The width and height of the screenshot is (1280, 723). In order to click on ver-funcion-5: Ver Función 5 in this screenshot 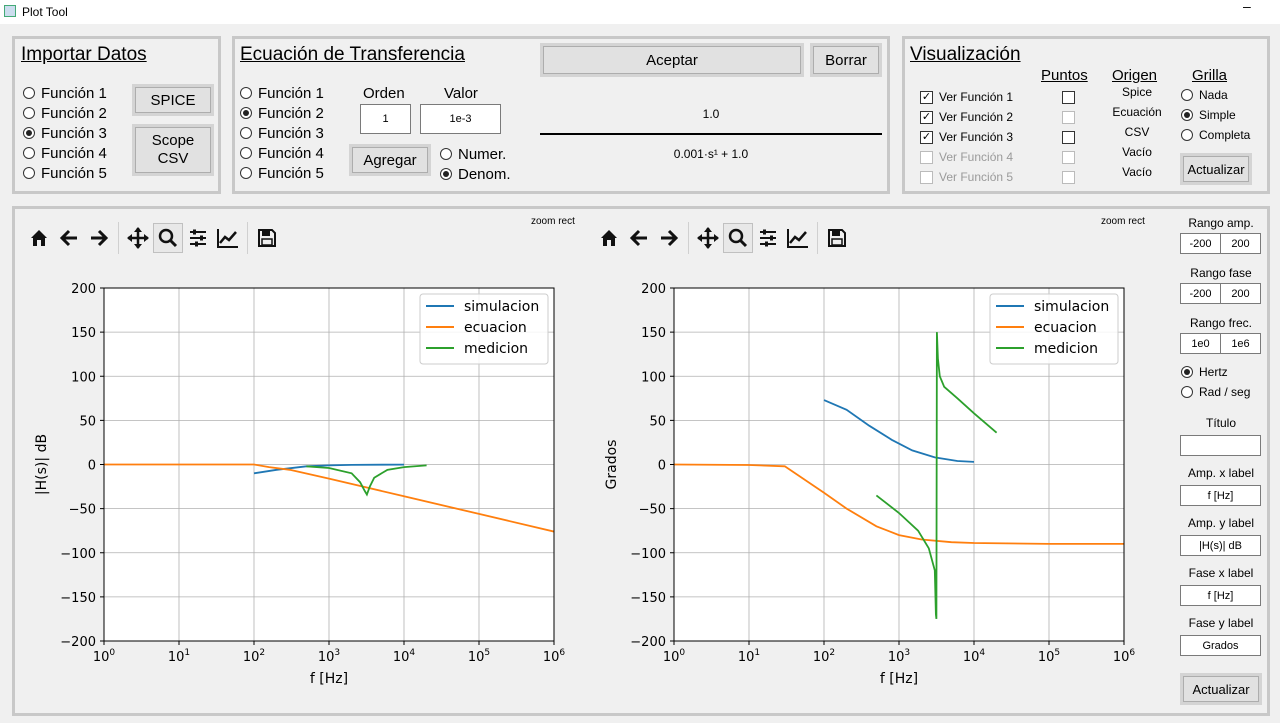, I will do `click(966, 177)`.